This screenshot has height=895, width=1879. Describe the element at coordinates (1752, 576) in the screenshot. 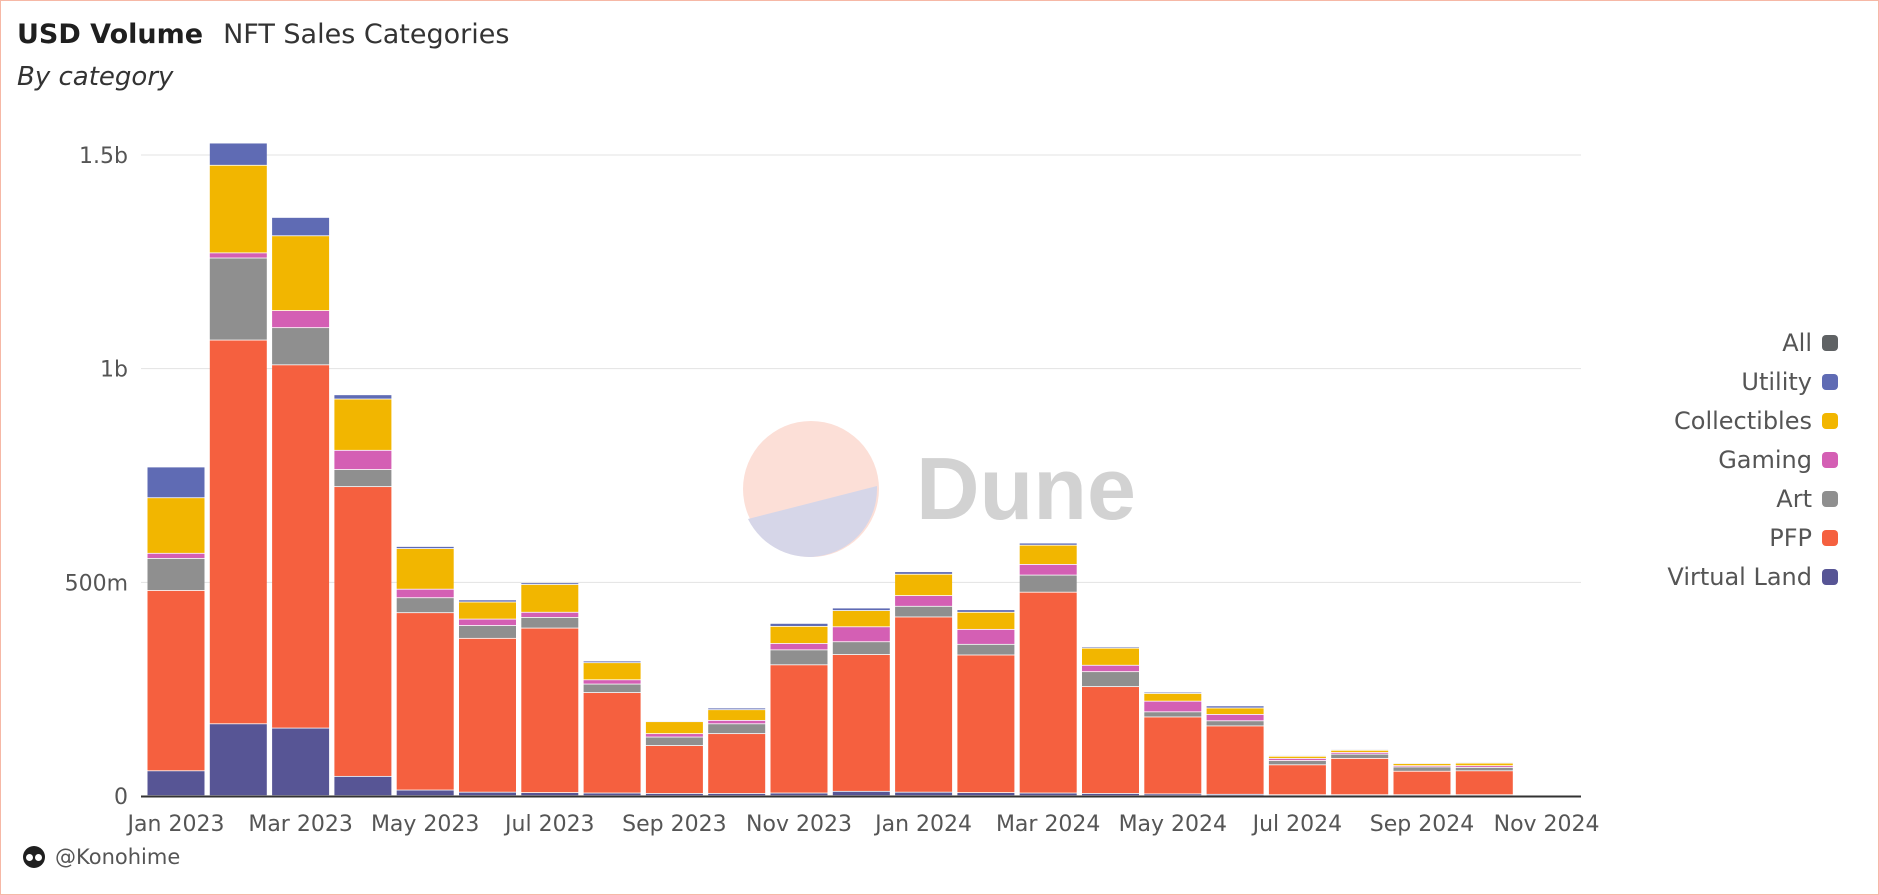

I see `legend-item-virtual-land: Virtual Land` at that location.